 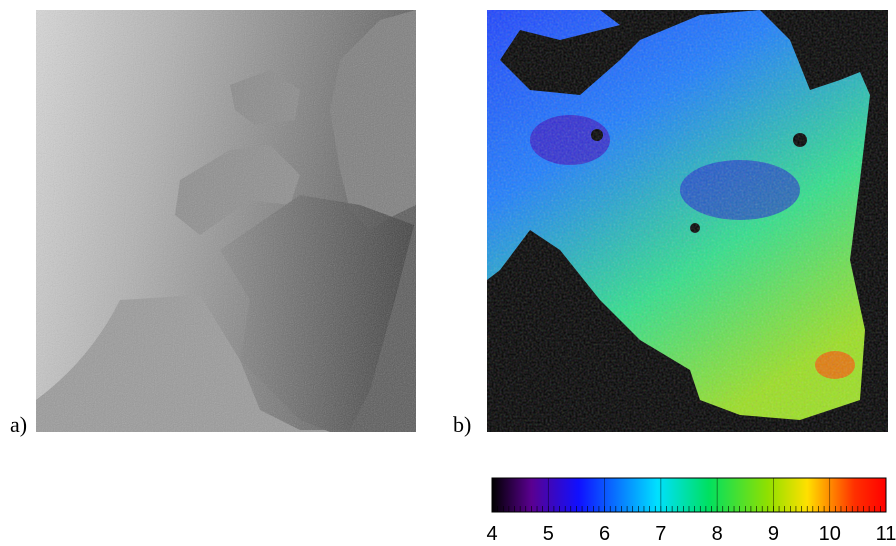 What do you see at coordinates (548, 534) in the screenshot?
I see `colorbar-tick-label: 5` at bounding box center [548, 534].